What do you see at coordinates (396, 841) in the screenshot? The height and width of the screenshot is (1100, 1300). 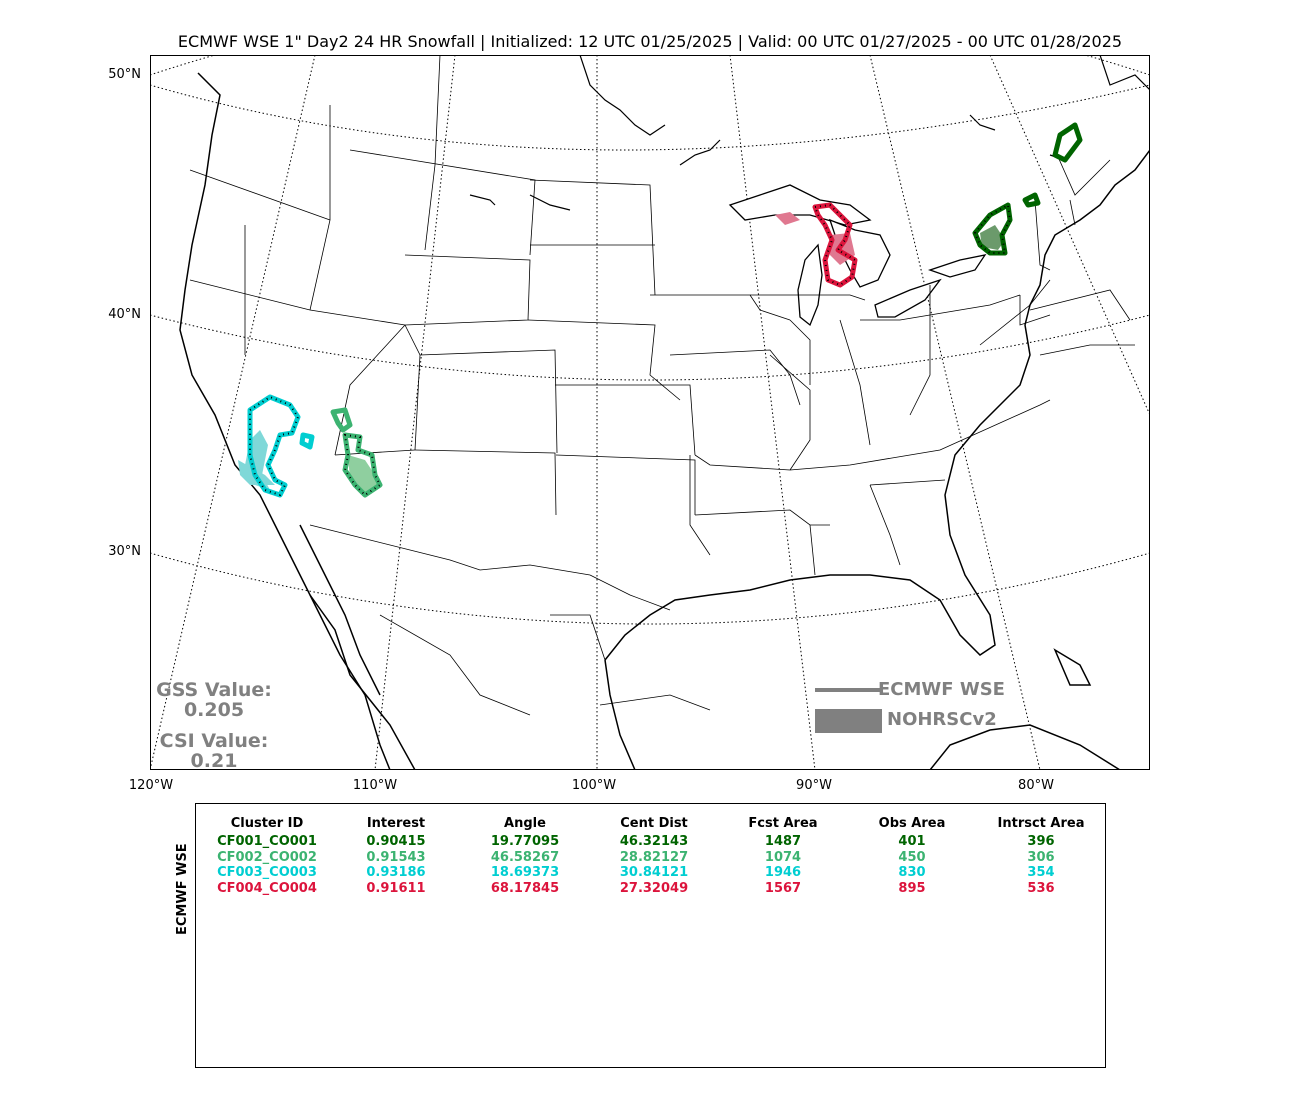 I see `cell-interest: 0.90415` at bounding box center [396, 841].